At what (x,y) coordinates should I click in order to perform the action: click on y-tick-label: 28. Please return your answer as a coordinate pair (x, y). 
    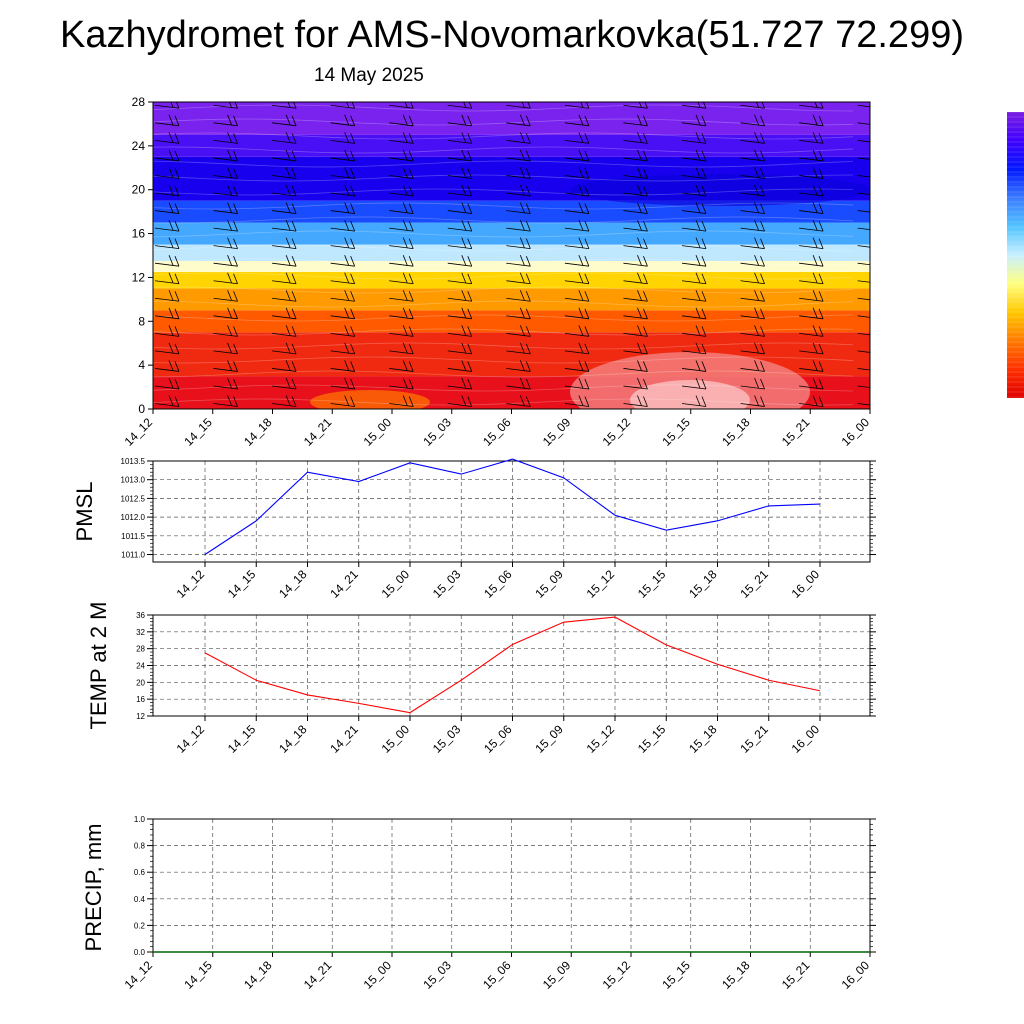
    Looking at the image, I should click on (139, 102).